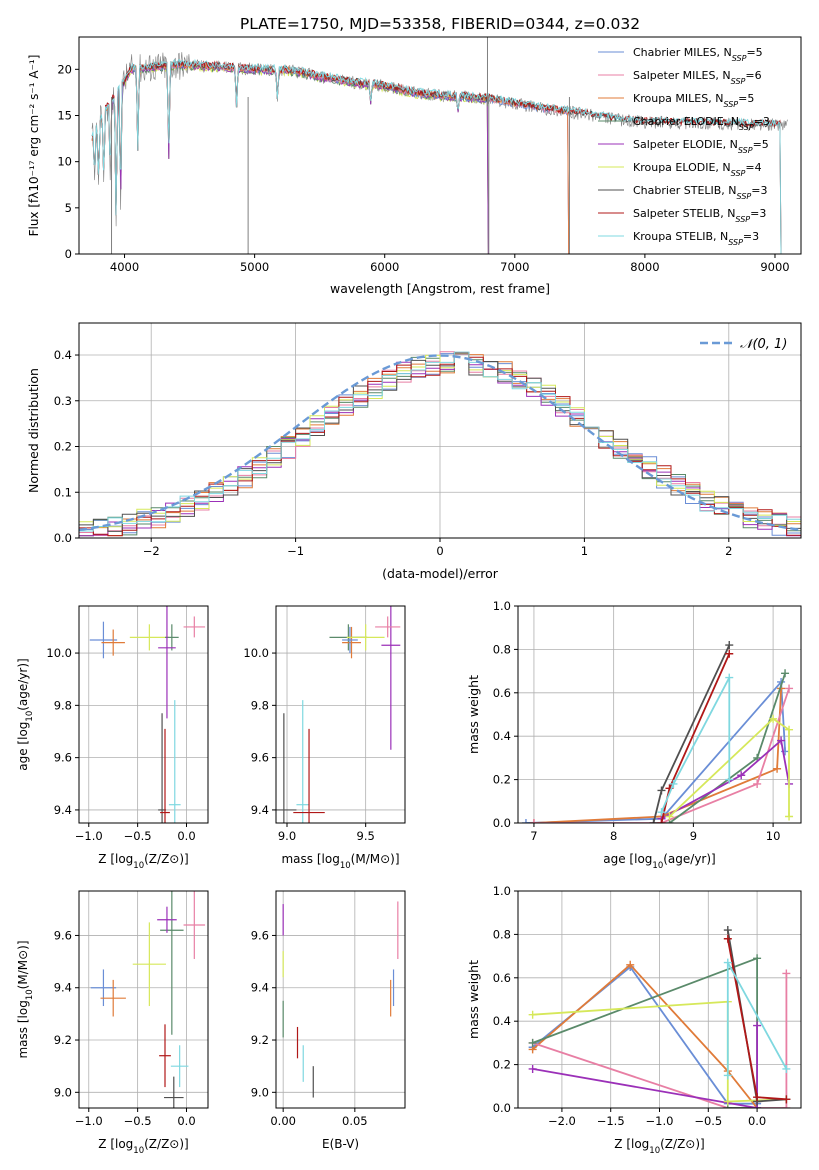 The height and width of the screenshot is (1170, 819). Describe the element at coordinates (701, 146) in the screenshot. I see `legend-entry-label: Salpeter ELODIE, NSSP=5` at that location.